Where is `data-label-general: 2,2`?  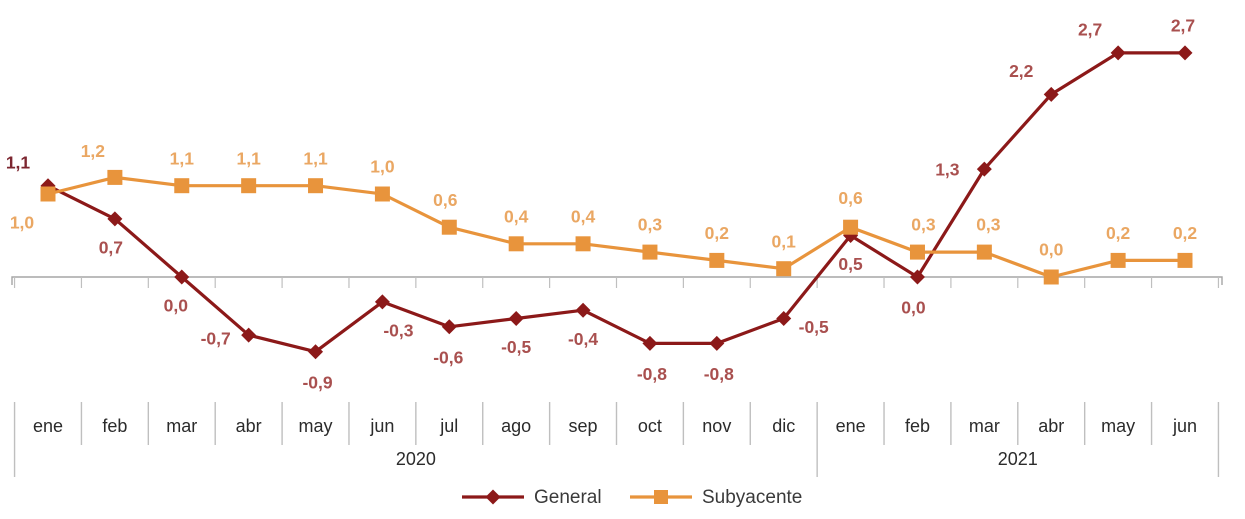 data-label-general: 2,2 is located at coordinates (1021, 71).